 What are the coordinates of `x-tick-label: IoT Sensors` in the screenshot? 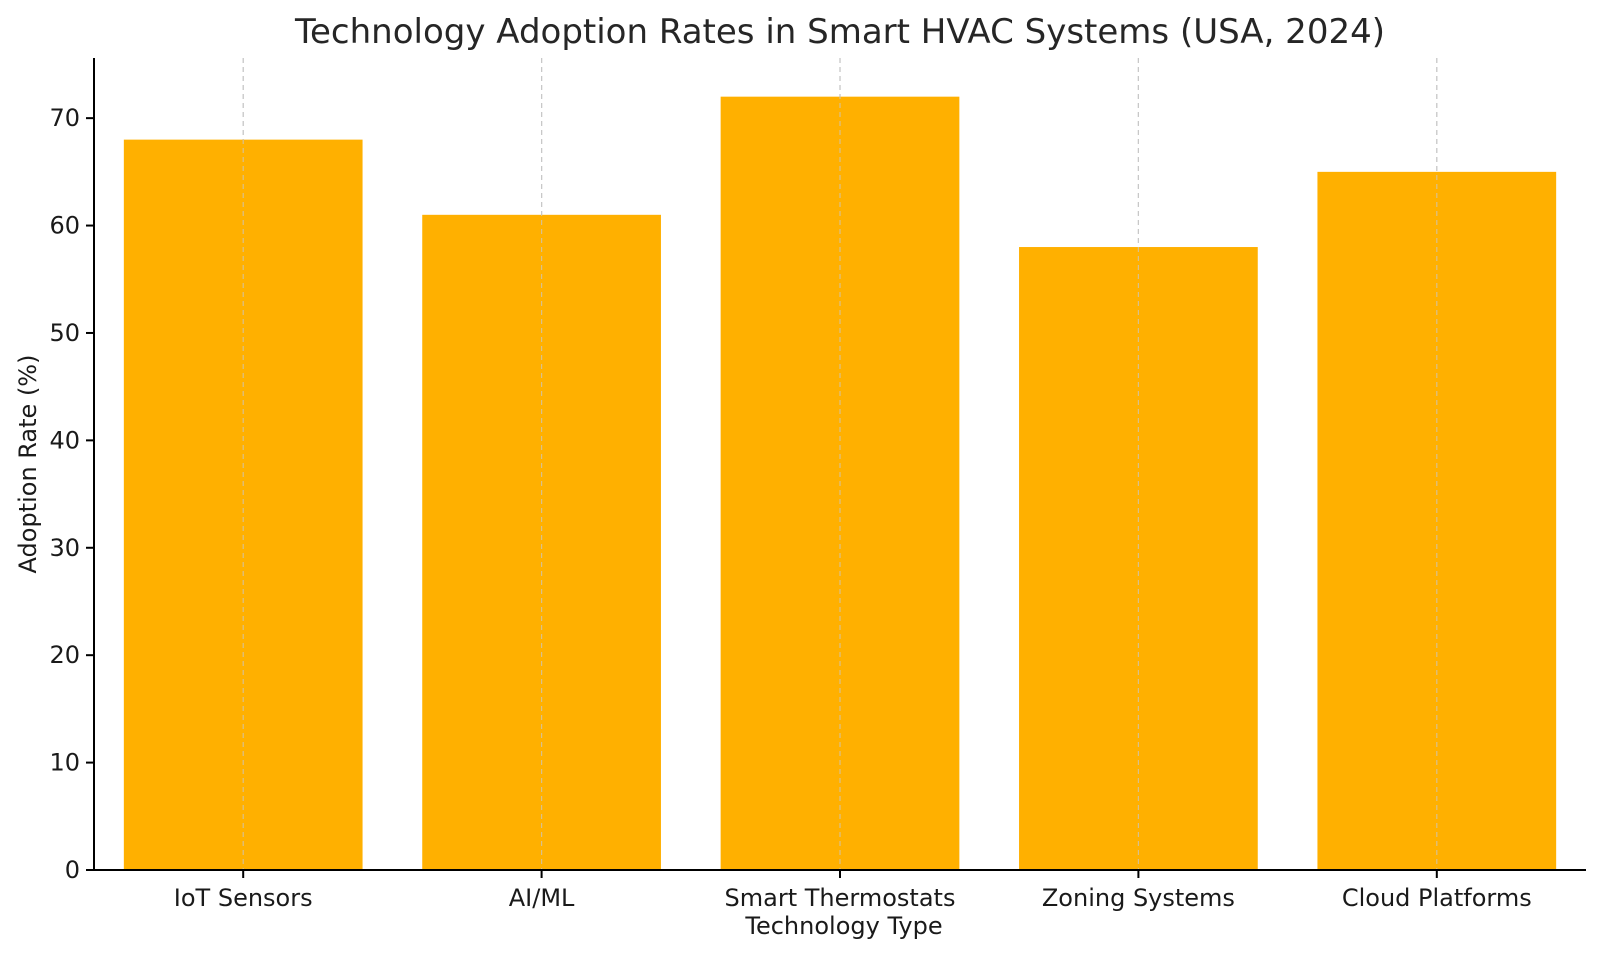 It's located at (243, 898).